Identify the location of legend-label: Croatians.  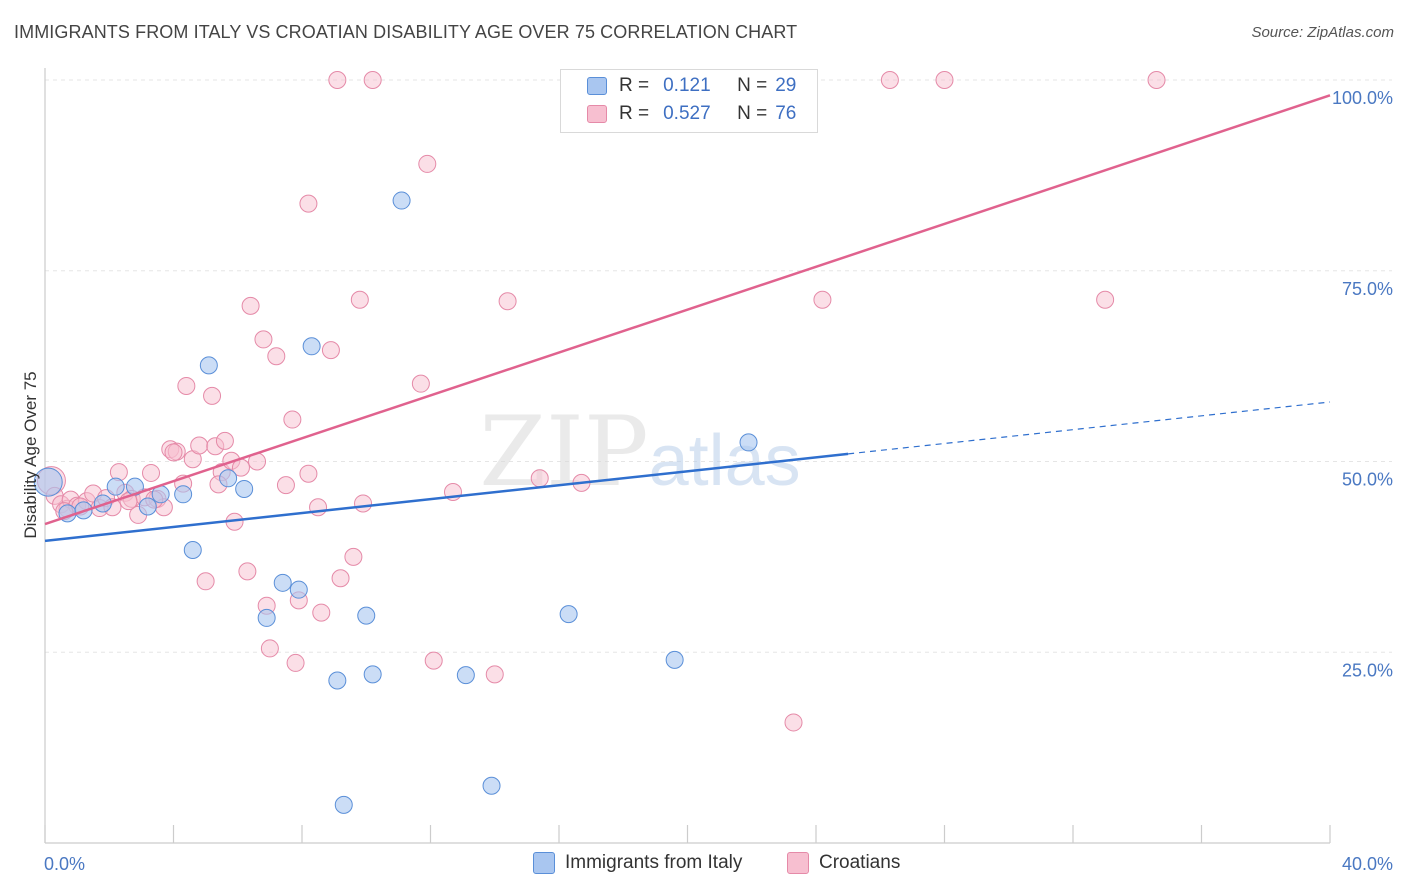
(860, 862).